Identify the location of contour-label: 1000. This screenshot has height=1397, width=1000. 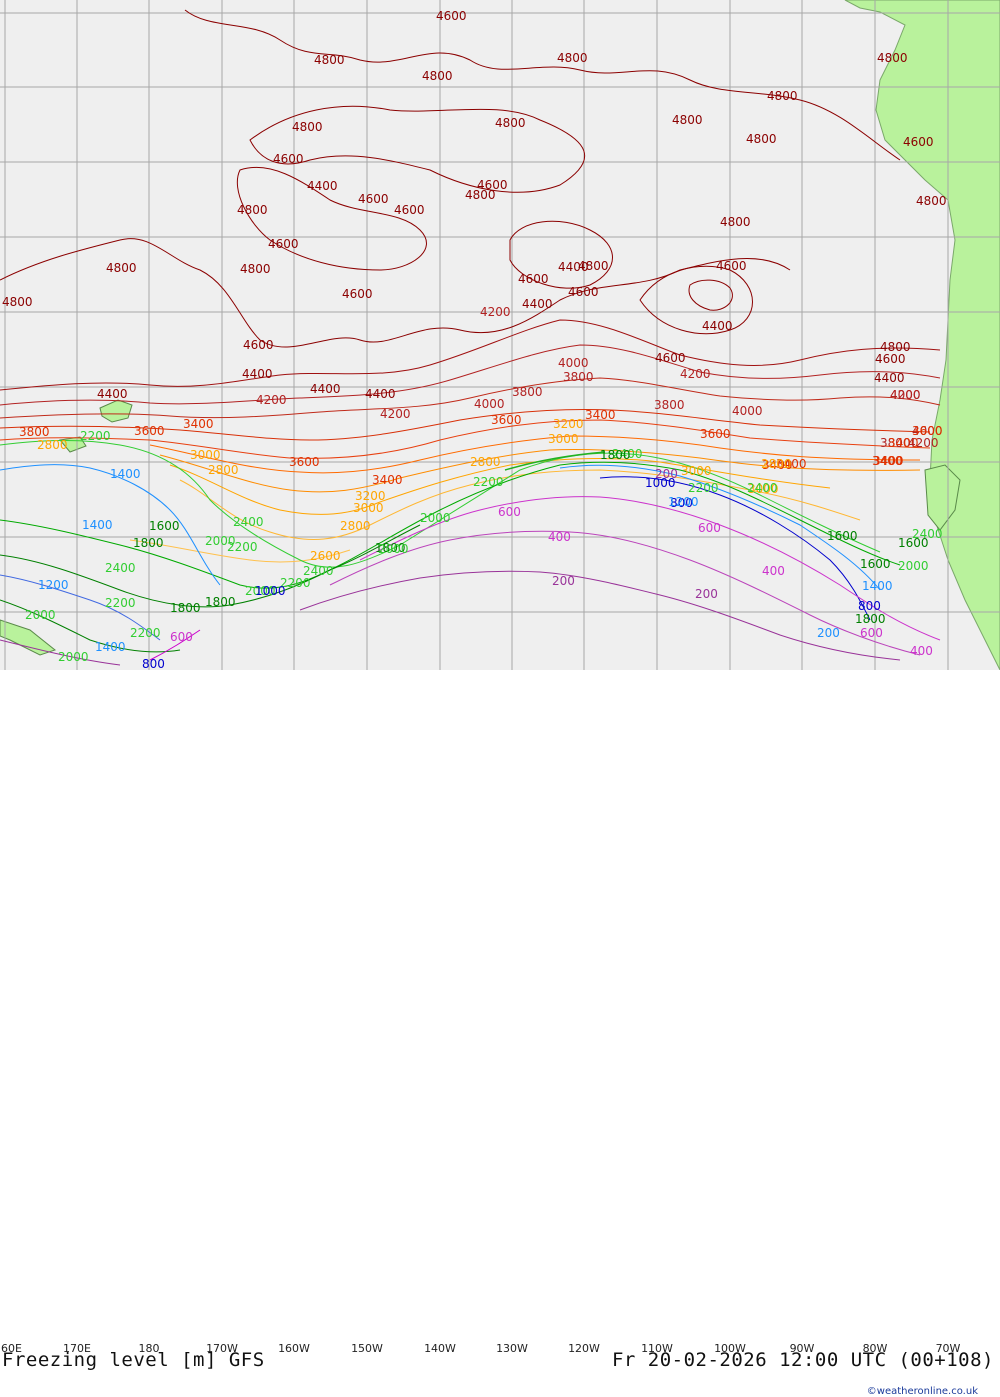
(660, 483).